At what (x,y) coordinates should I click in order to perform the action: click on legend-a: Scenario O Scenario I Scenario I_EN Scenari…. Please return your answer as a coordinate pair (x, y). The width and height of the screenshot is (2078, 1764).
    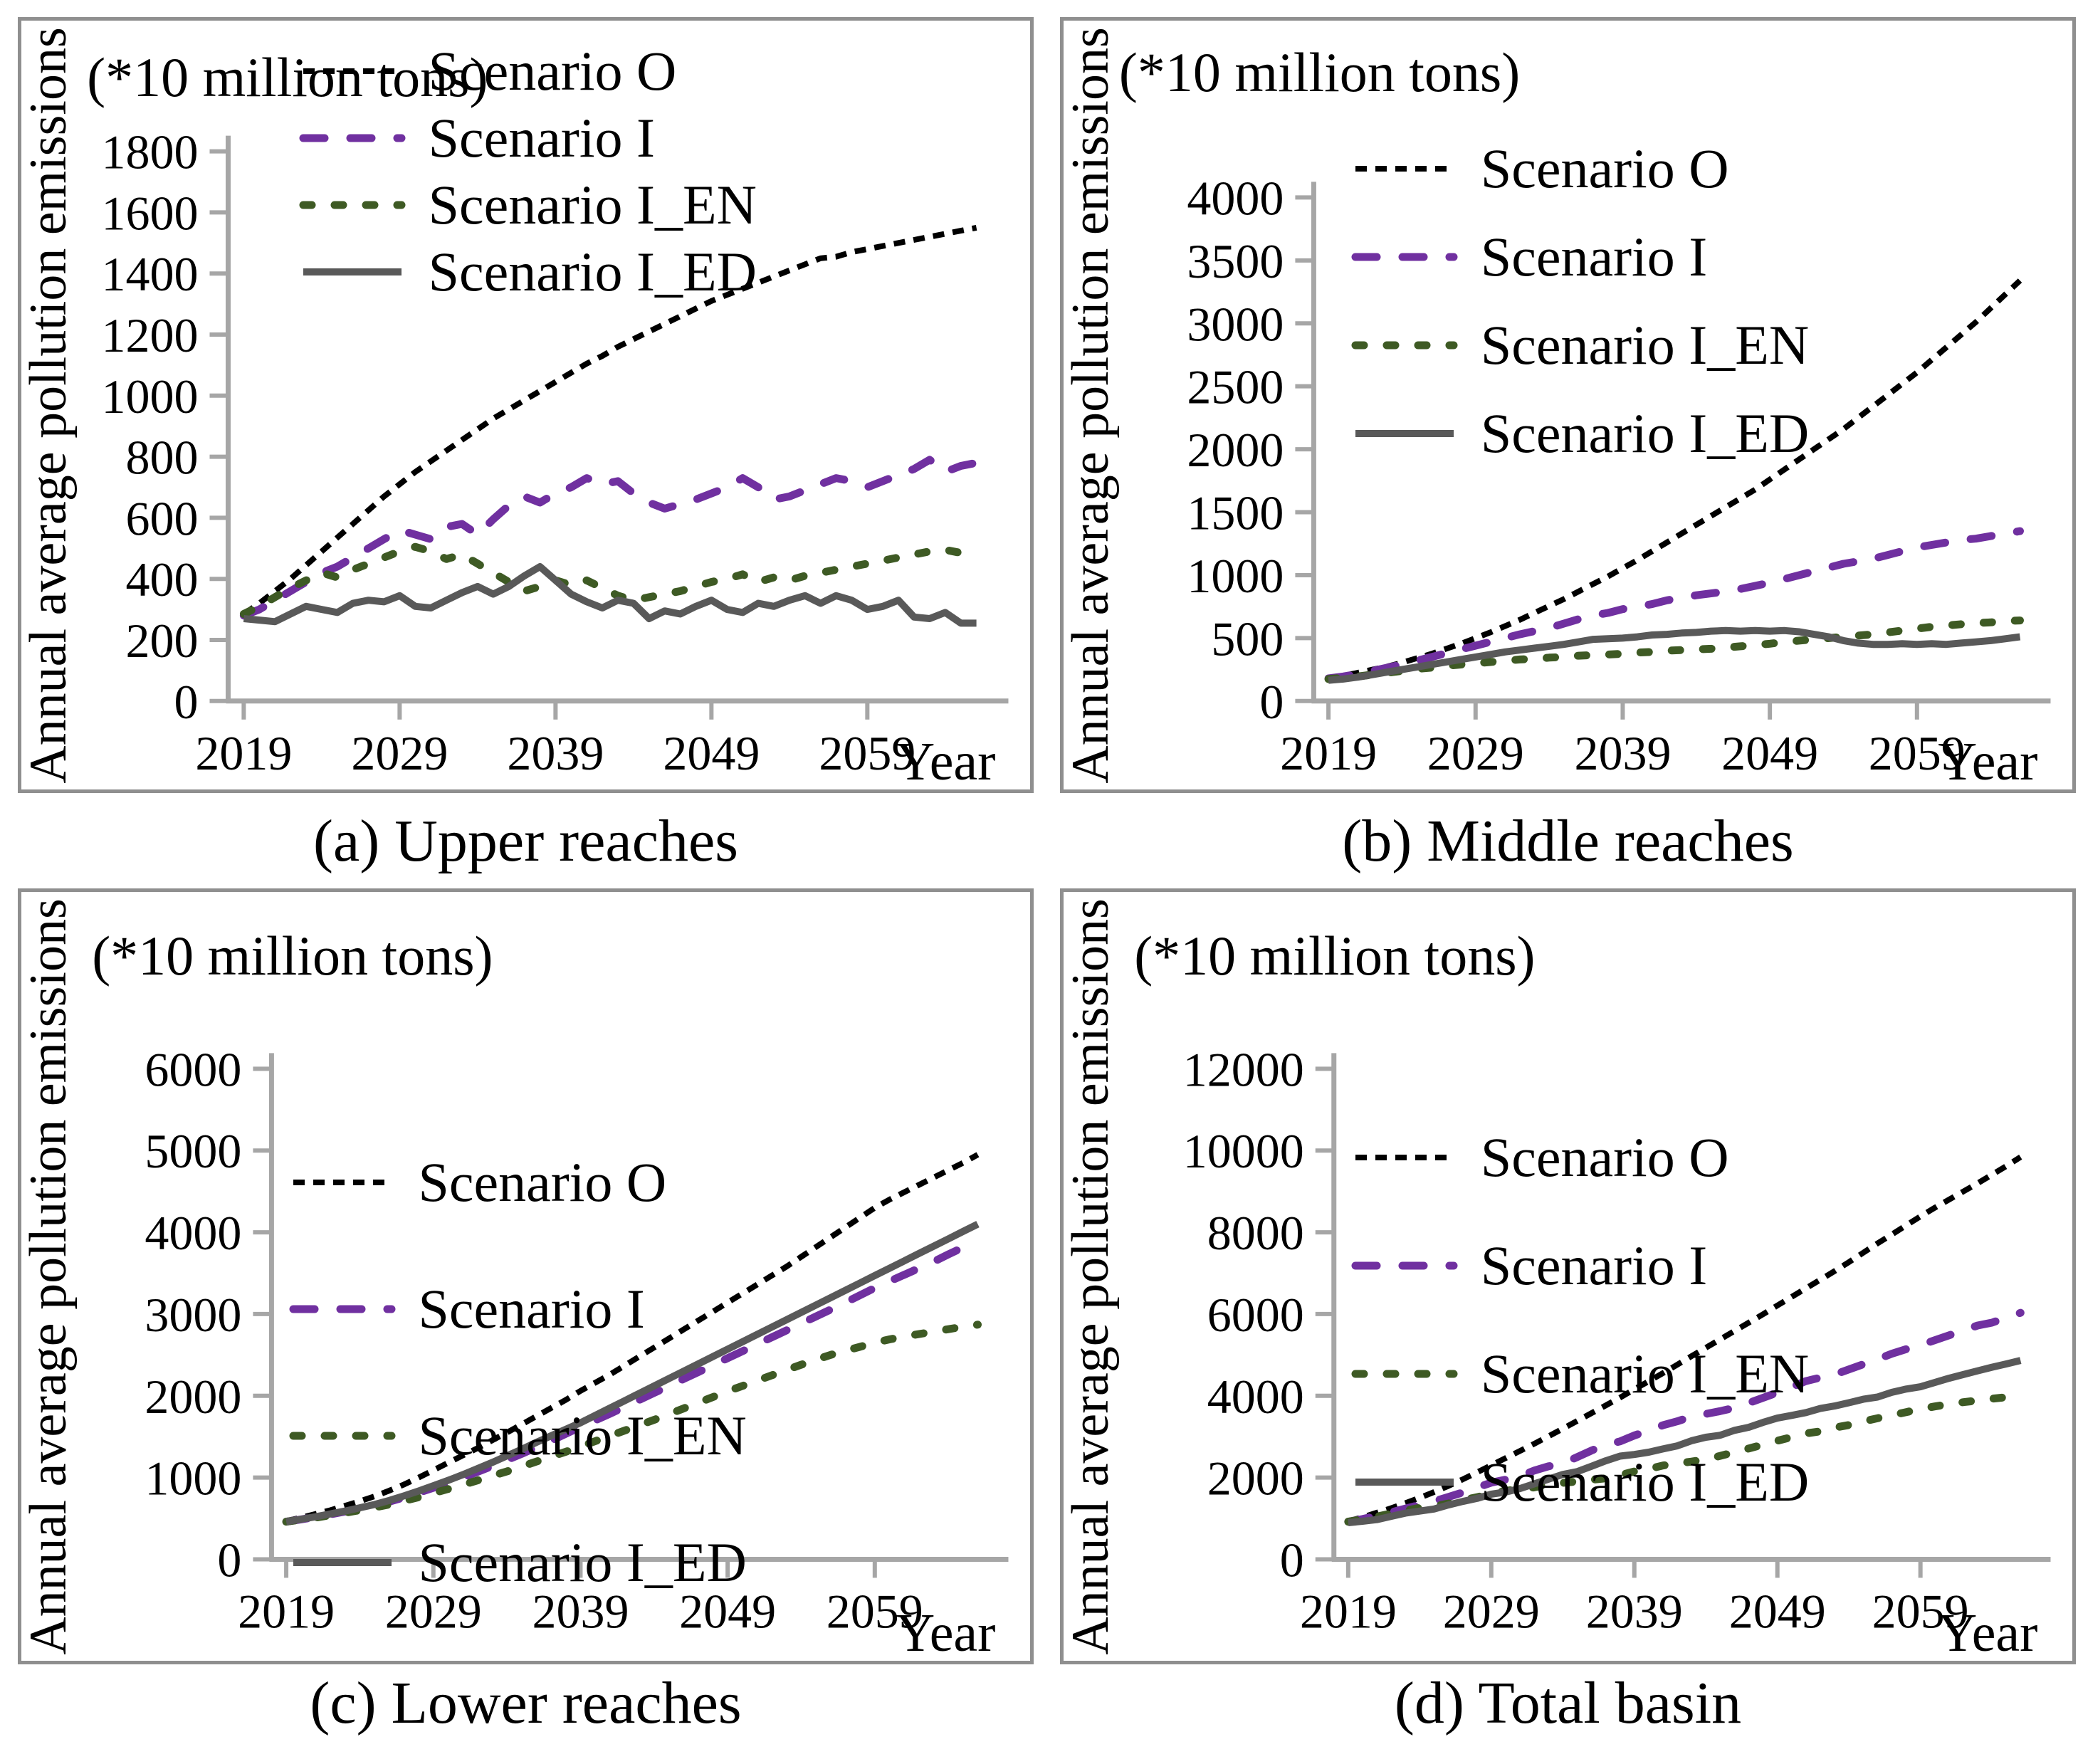
    Looking at the image, I should click on (528, 171).